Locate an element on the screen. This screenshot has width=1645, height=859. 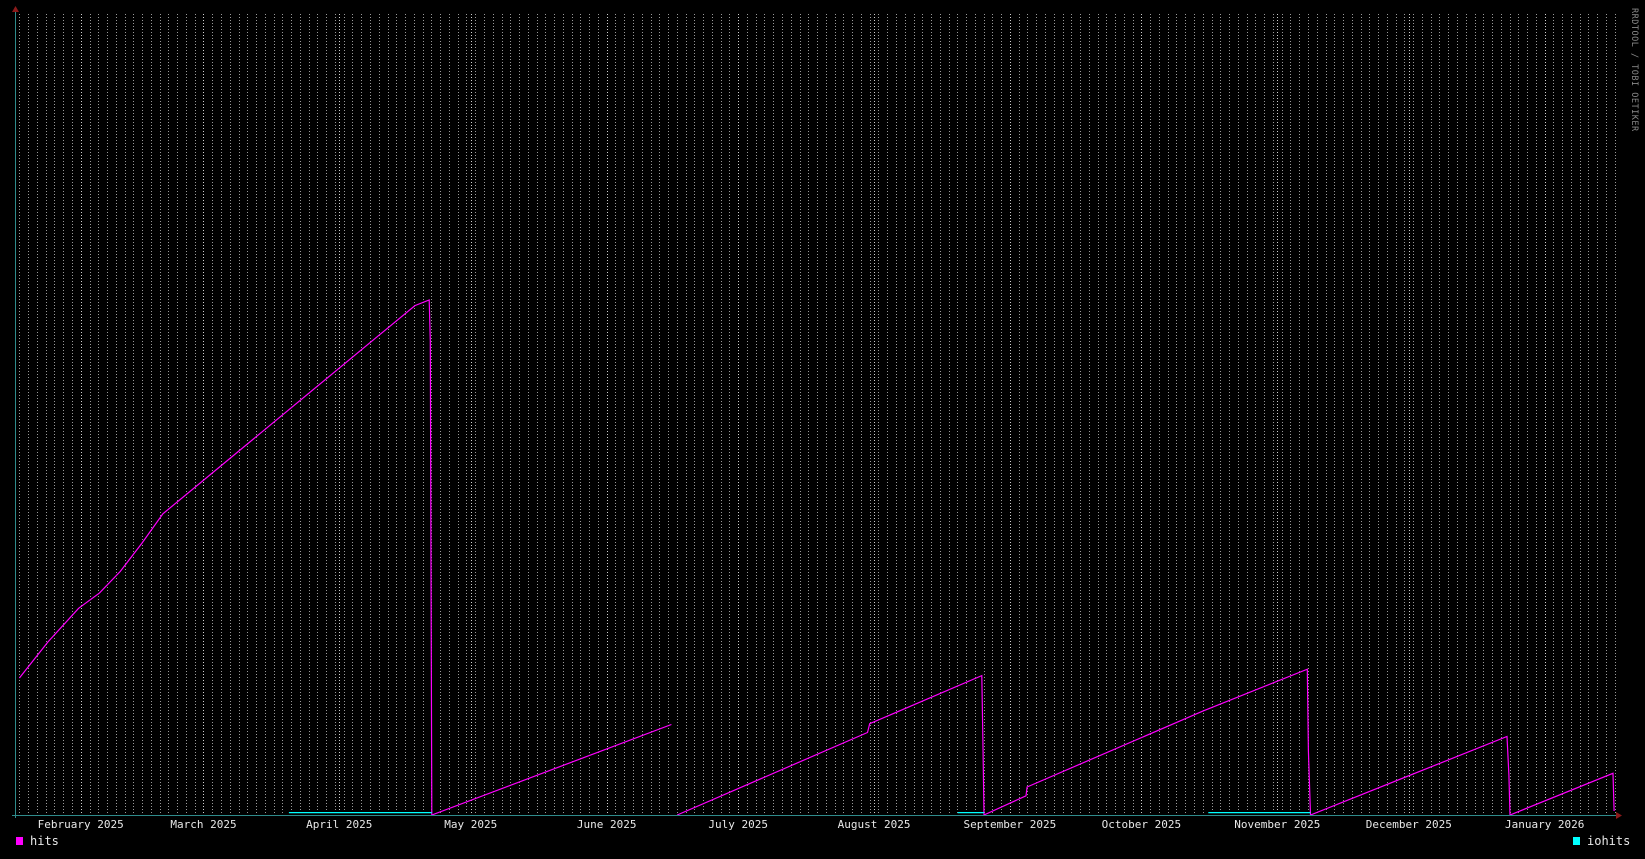
x-tick-label: December 2025 is located at coordinates (1409, 824).